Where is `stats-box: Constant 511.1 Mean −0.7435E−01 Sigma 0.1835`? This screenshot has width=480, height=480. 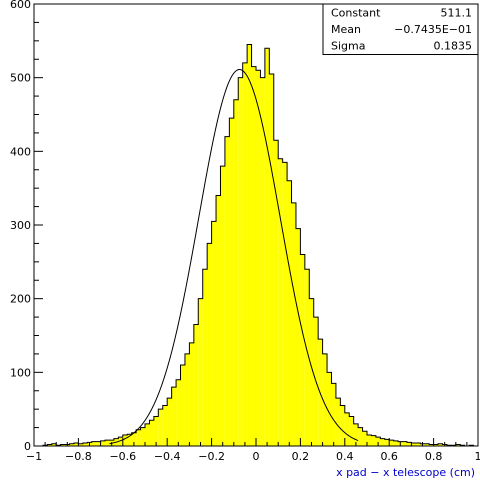
stats-box: Constant 511.1 Mean −0.7435E−01 Sigma 0.1835 is located at coordinates (400, 29).